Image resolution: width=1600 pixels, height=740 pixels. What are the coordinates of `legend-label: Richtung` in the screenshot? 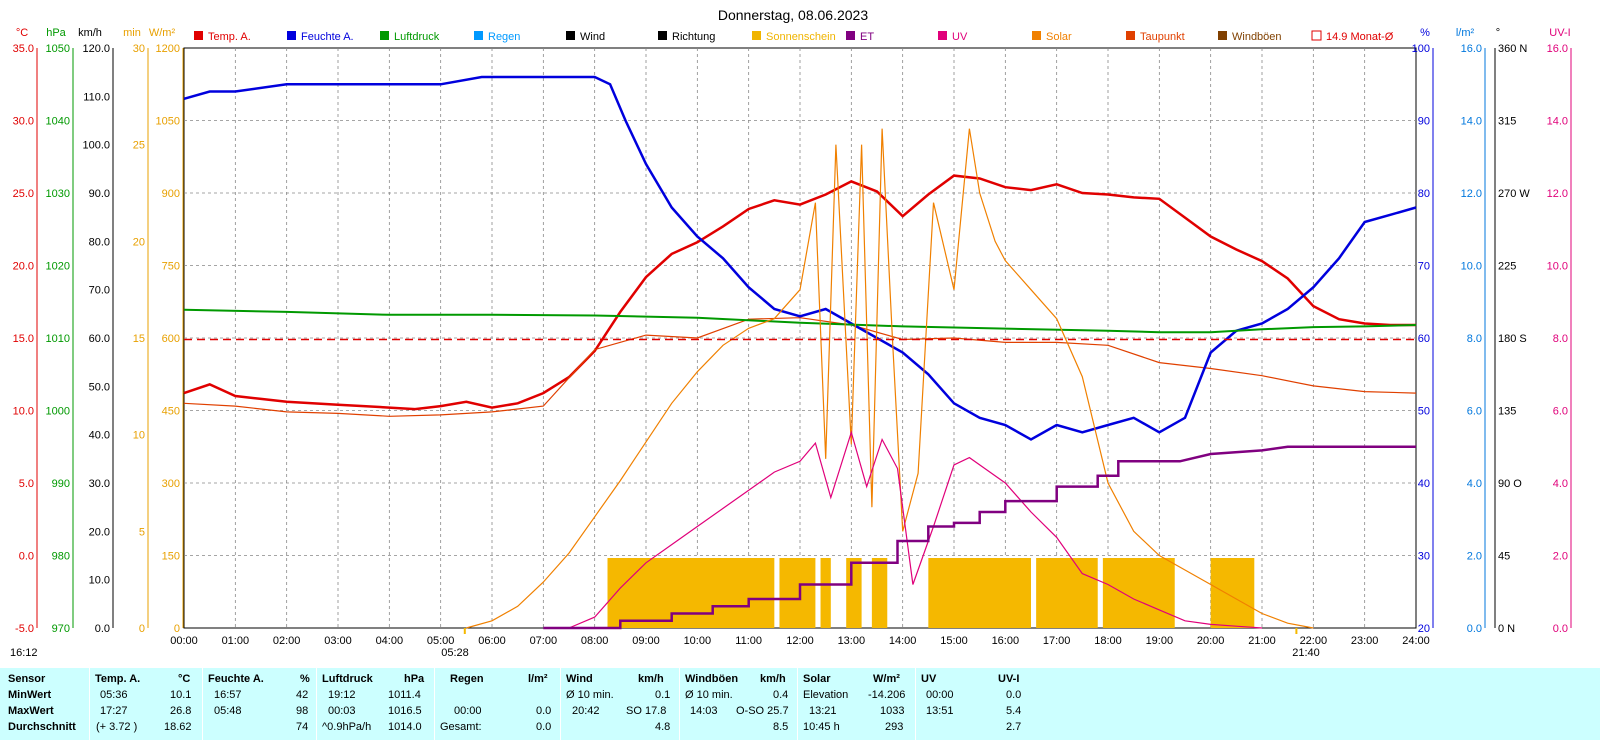 It's located at (693, 37).